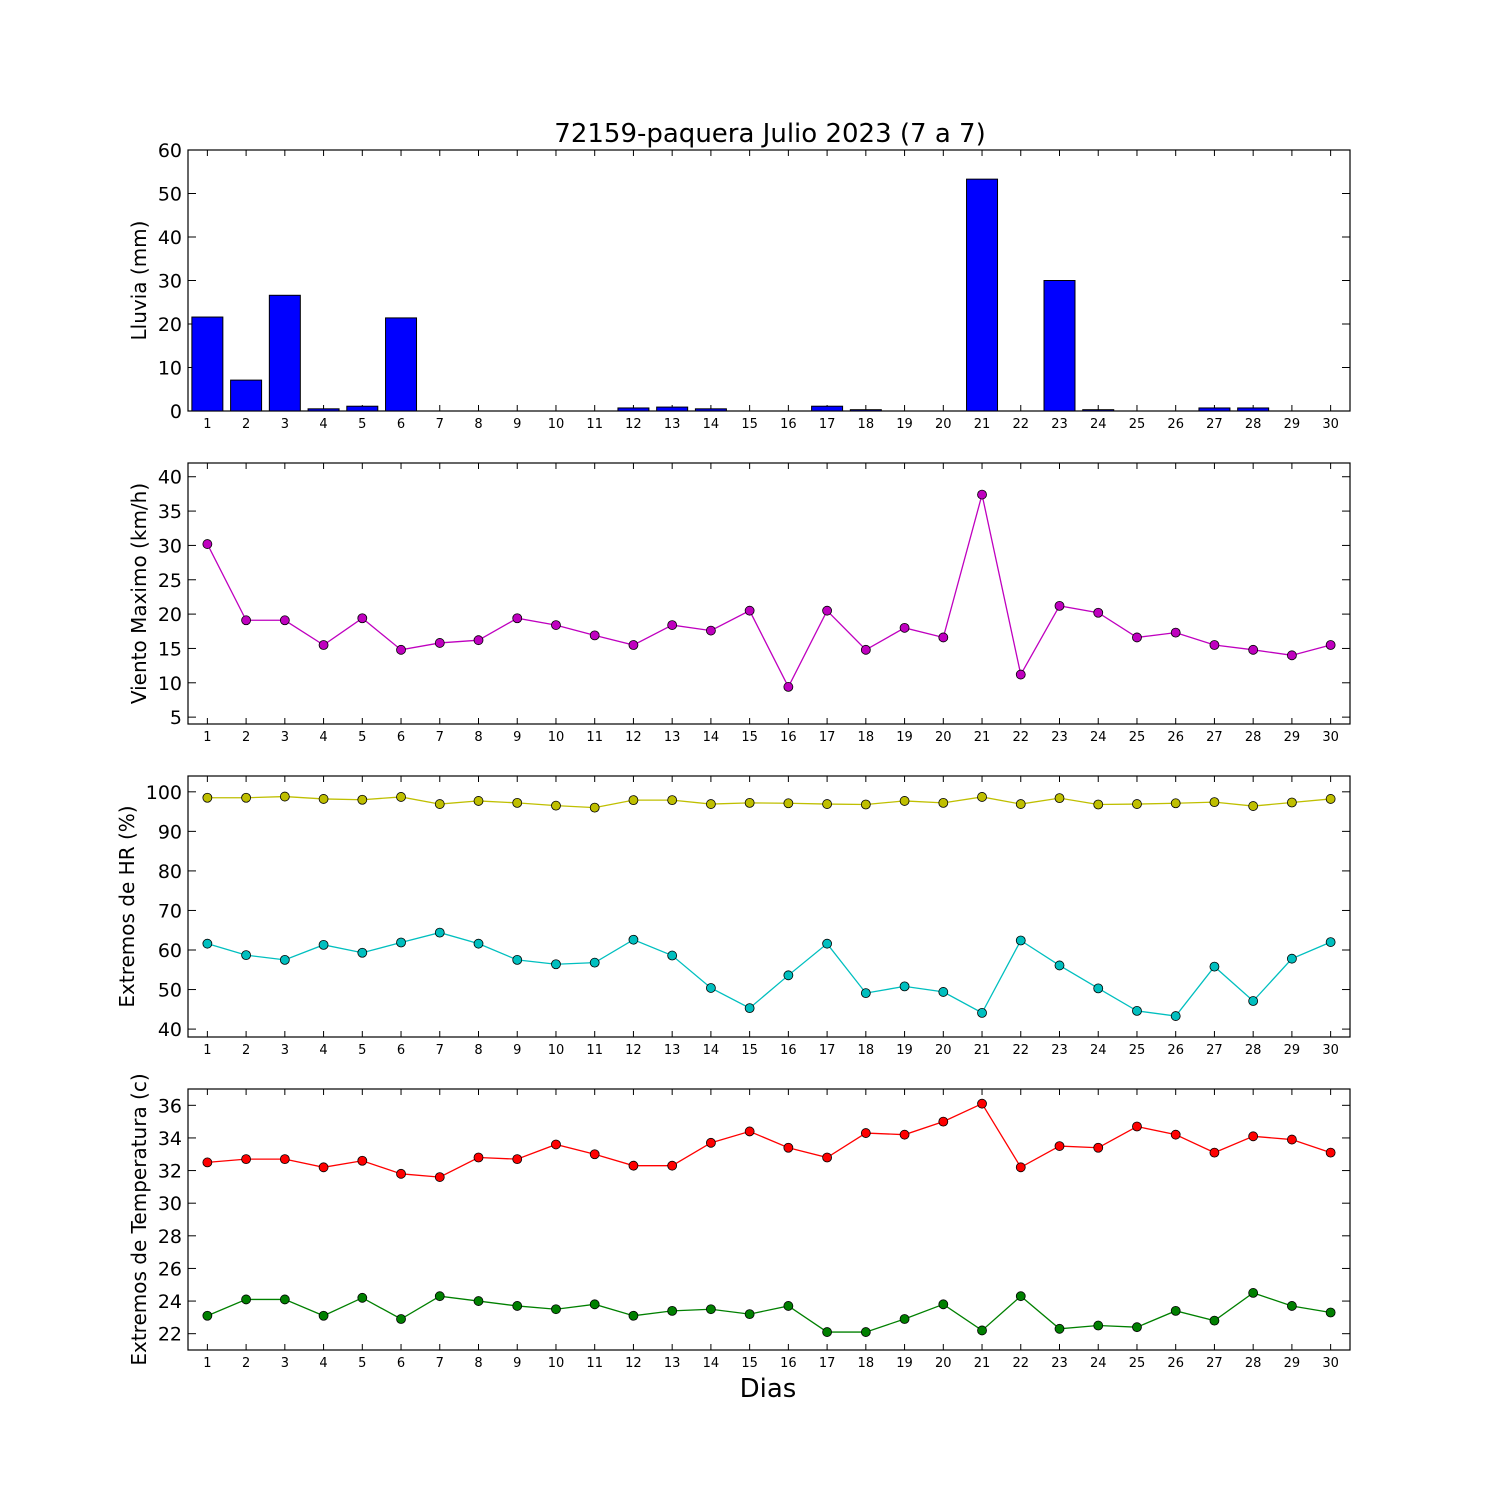 The width and height of the screenshot is (1500, 1500). I want to click on ytick-label: 20, so click(170, 615).